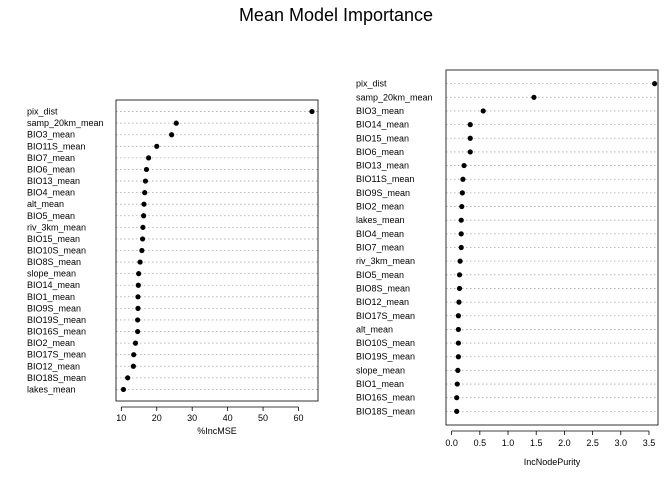 The width and height of the screenshot is (672, 480). What do you see at coordinates (382, 125) in the screenshot?
I see `category-label: BIO14_mean` at bounding box center [382, 125].